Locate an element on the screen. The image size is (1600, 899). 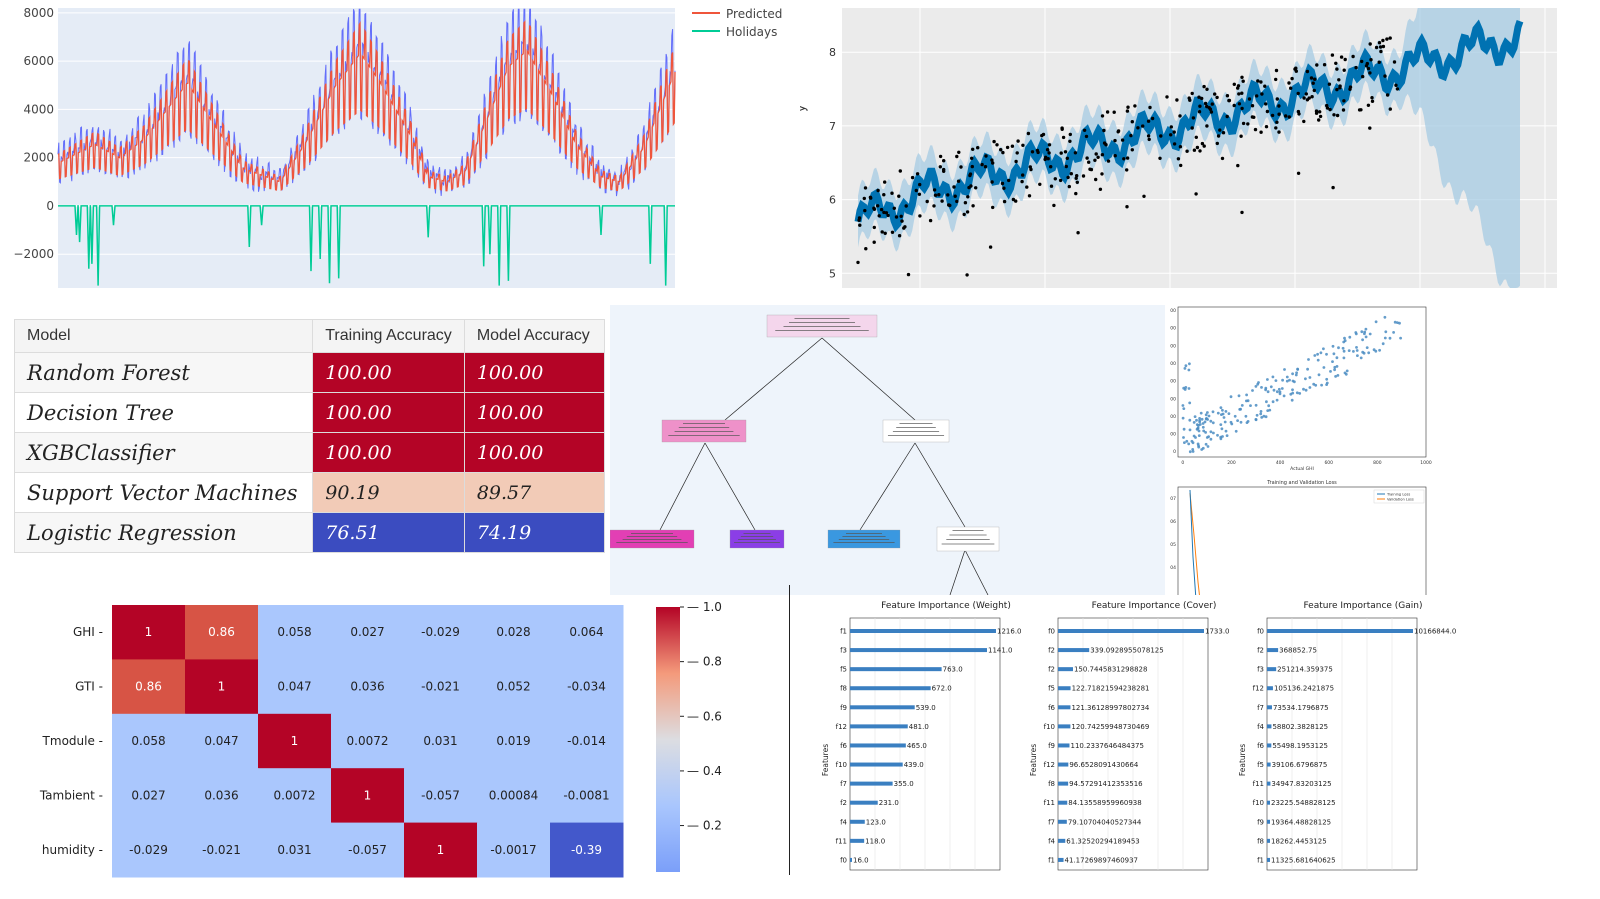
accuracy-table-row: Support Vector Machines 90.19 89.57 is located at coordinates (309, 492).